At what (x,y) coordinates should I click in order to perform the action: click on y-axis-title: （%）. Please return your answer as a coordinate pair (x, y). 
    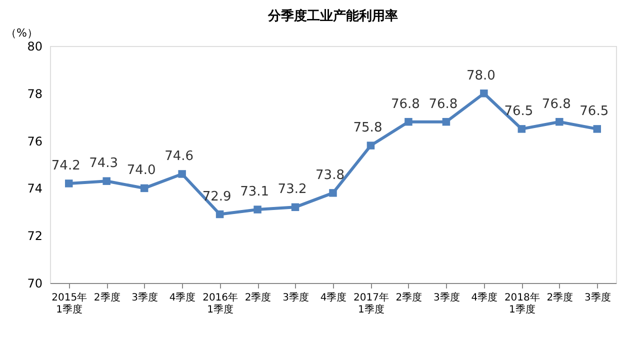
    Looking at the image, I should click on (22, 33).